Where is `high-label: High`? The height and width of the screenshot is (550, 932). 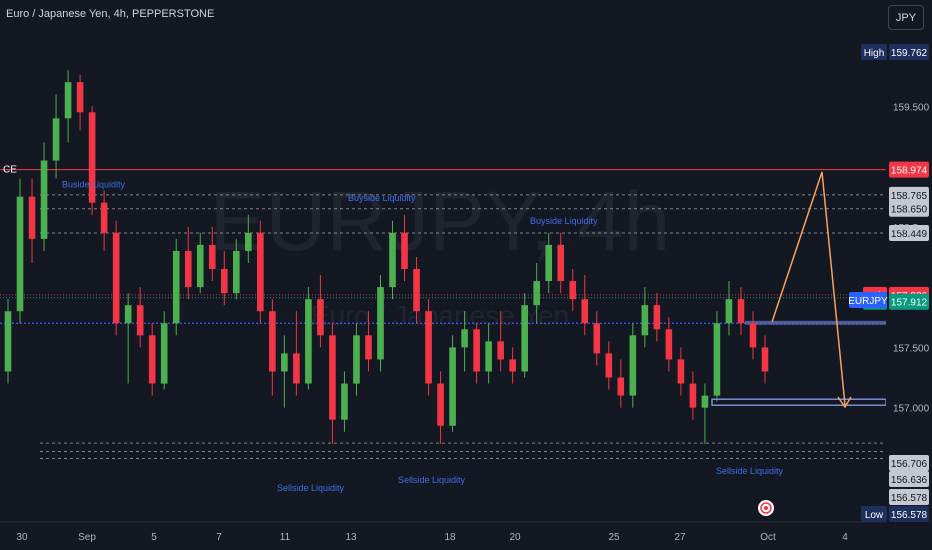 high-label: High is located at coordinates (874, 53).